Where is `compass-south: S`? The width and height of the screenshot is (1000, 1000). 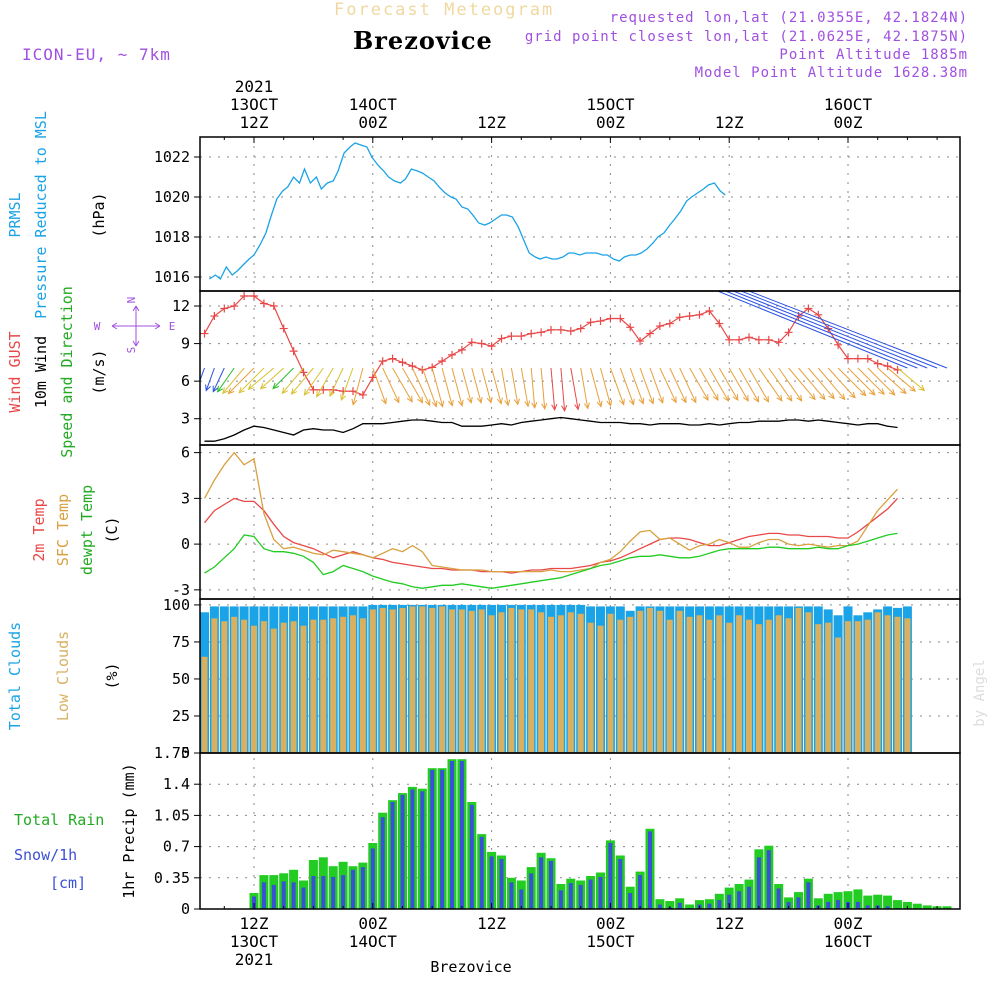
compass-south: S is located at coordinates (131, 350).